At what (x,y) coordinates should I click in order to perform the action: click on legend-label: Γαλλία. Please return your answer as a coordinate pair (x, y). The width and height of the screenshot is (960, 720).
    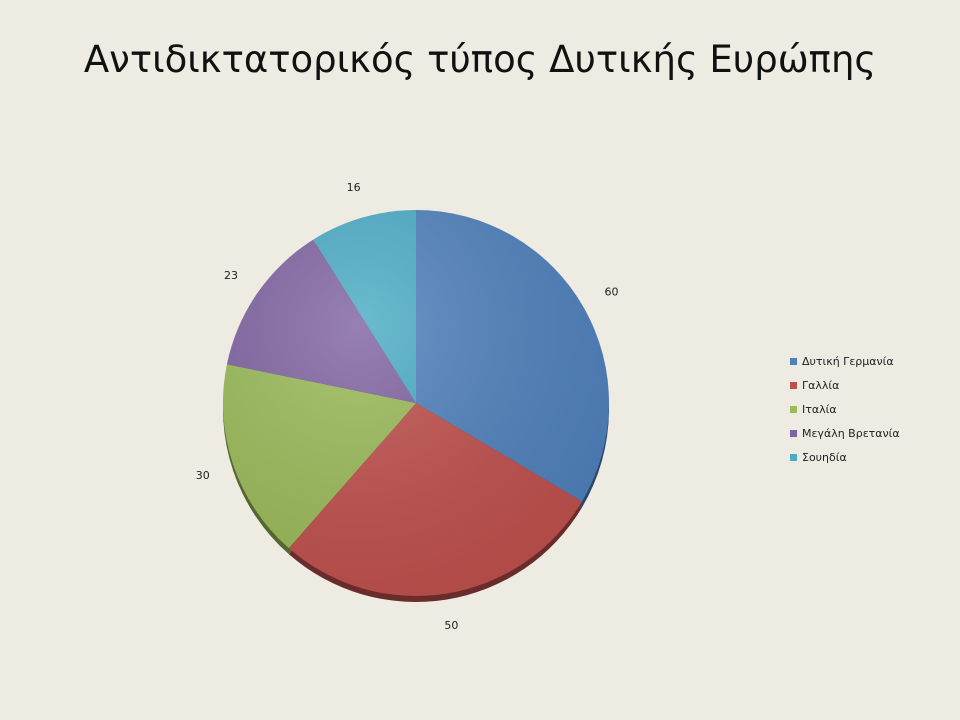
    Looking at the image, I should click on (821, 385).